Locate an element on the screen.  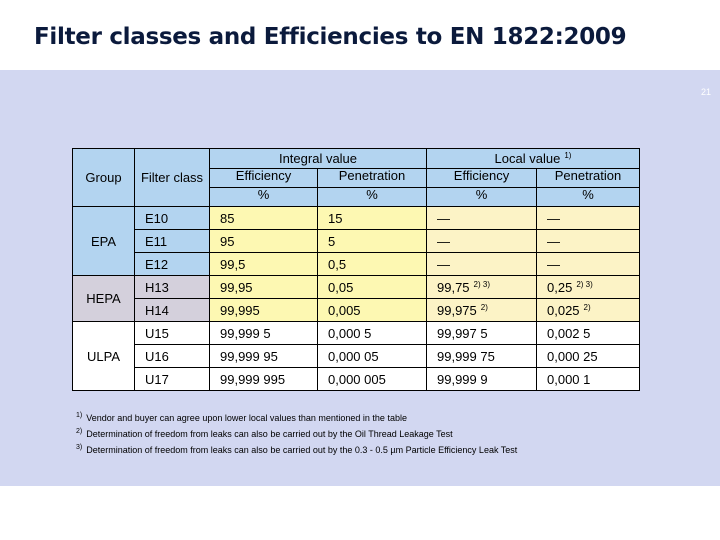
filter-class-cell: H13 is located at coordinates (172, 287).